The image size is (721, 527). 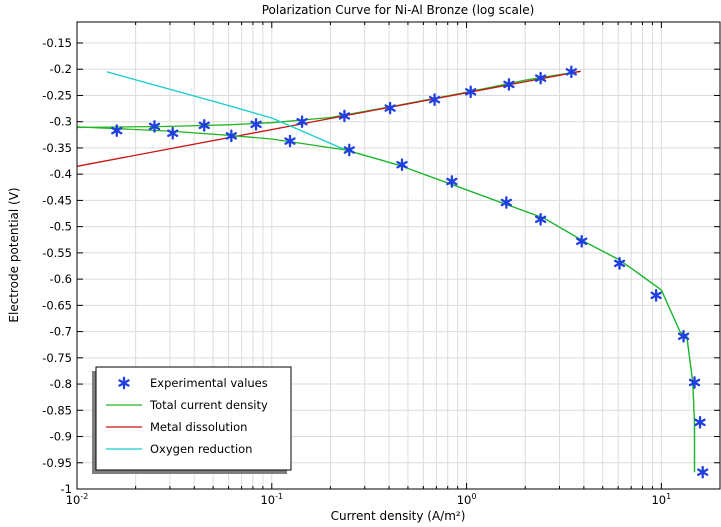 What do you see at coordinates (201, 449) in the screenshot?
I see `legend-label: Oxygen reduction` at bounding box center [201, 449].